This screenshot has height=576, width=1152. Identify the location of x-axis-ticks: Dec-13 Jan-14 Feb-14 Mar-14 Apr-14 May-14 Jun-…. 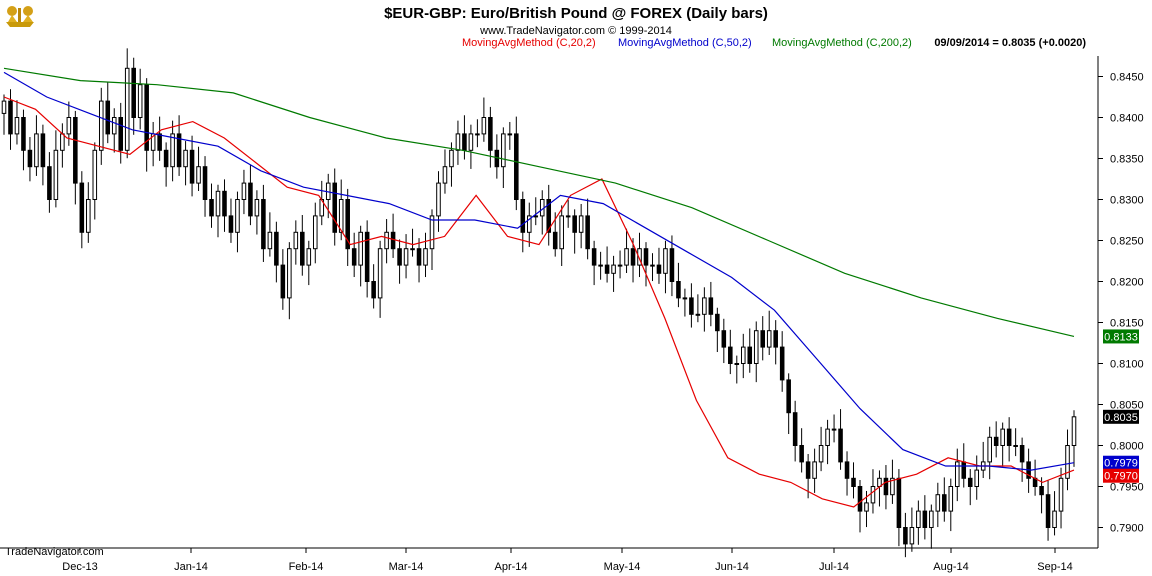
(567, 560).